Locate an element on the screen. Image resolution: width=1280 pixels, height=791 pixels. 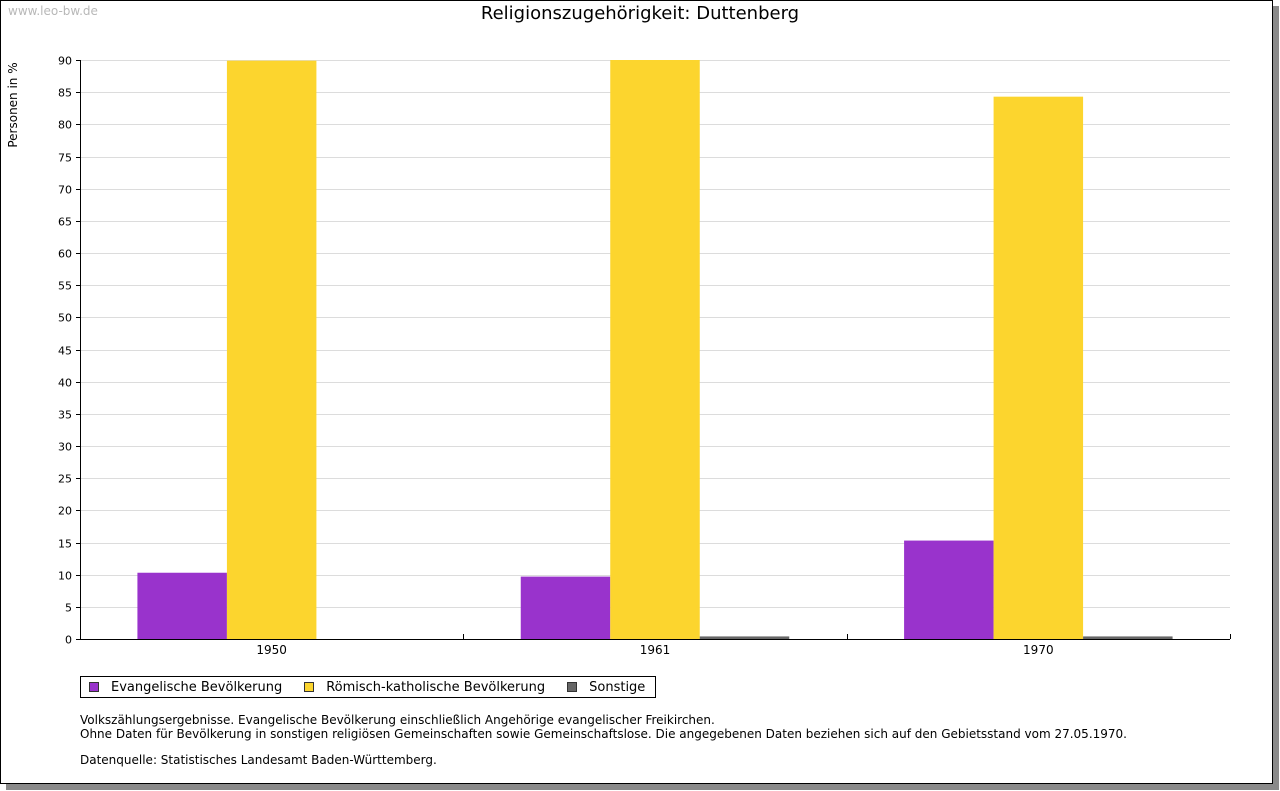
y-tick-label: 65 is located at coordinates (65, 222).